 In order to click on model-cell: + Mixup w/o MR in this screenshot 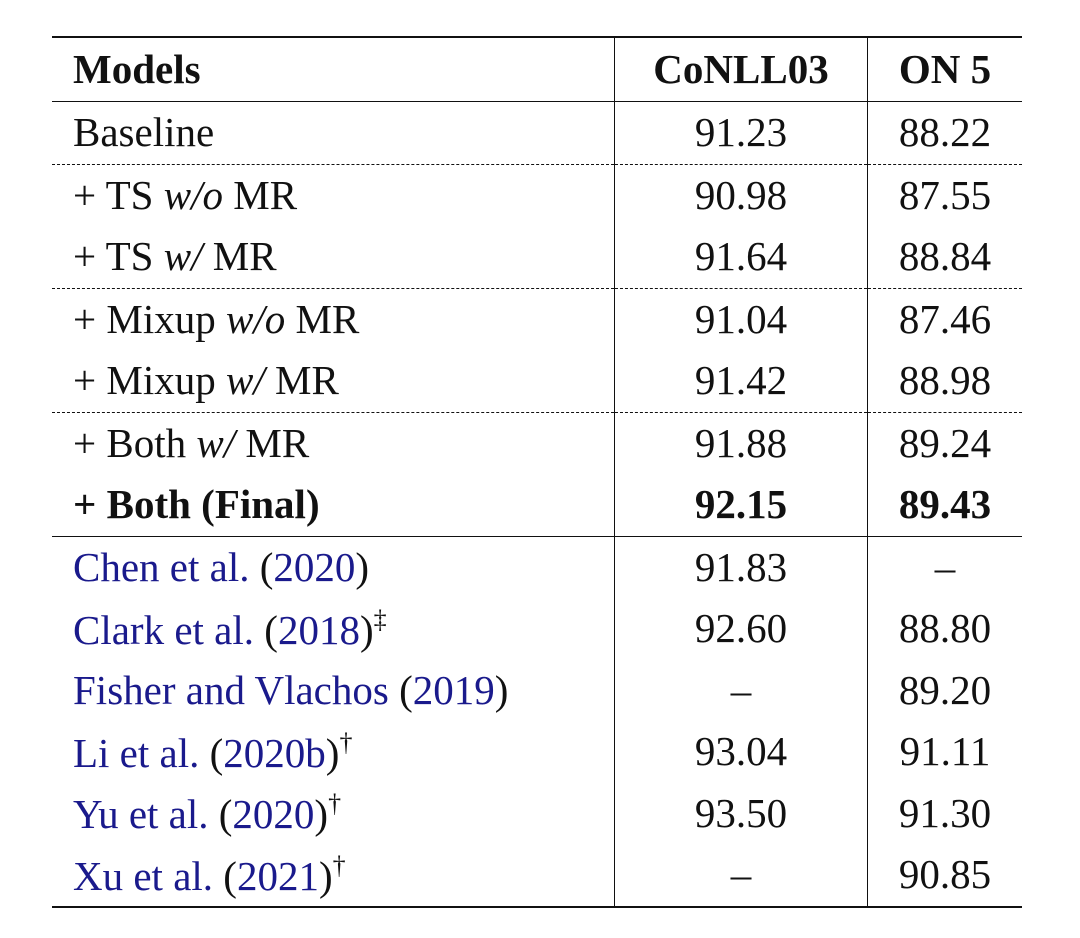, I will do `click(333, 319)`.